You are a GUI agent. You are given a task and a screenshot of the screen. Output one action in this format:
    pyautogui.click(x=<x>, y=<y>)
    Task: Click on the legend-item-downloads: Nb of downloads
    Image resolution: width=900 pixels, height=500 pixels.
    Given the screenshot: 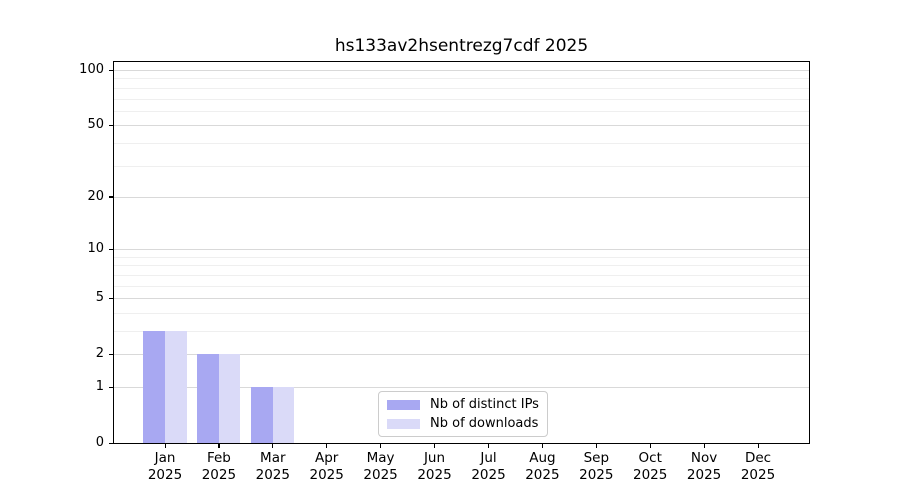 What is the action you would take?
    pyautogui.click(x=463, y=423)
    